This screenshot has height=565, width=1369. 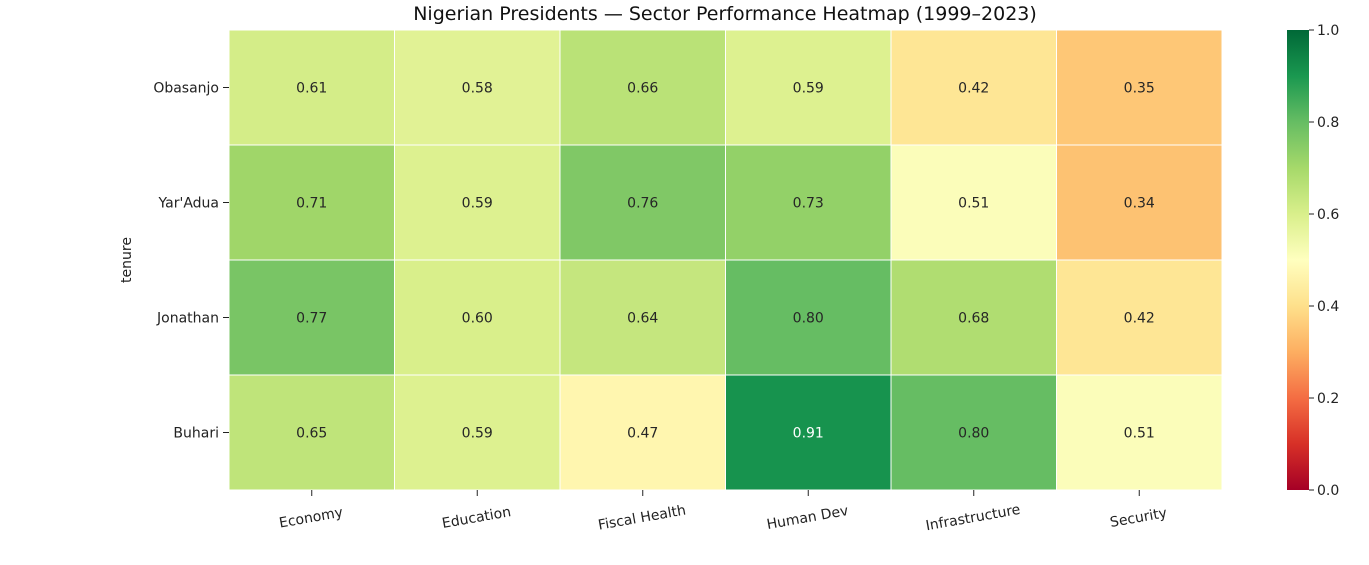 I want to click on colorbar-tick-label: 0.4, so click(x=1328, y=307).